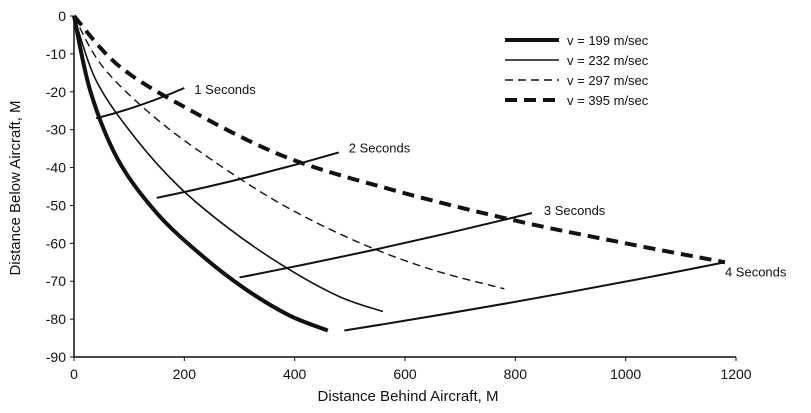  I want to click on time-label: 1 Seconds, so click(225, 89).